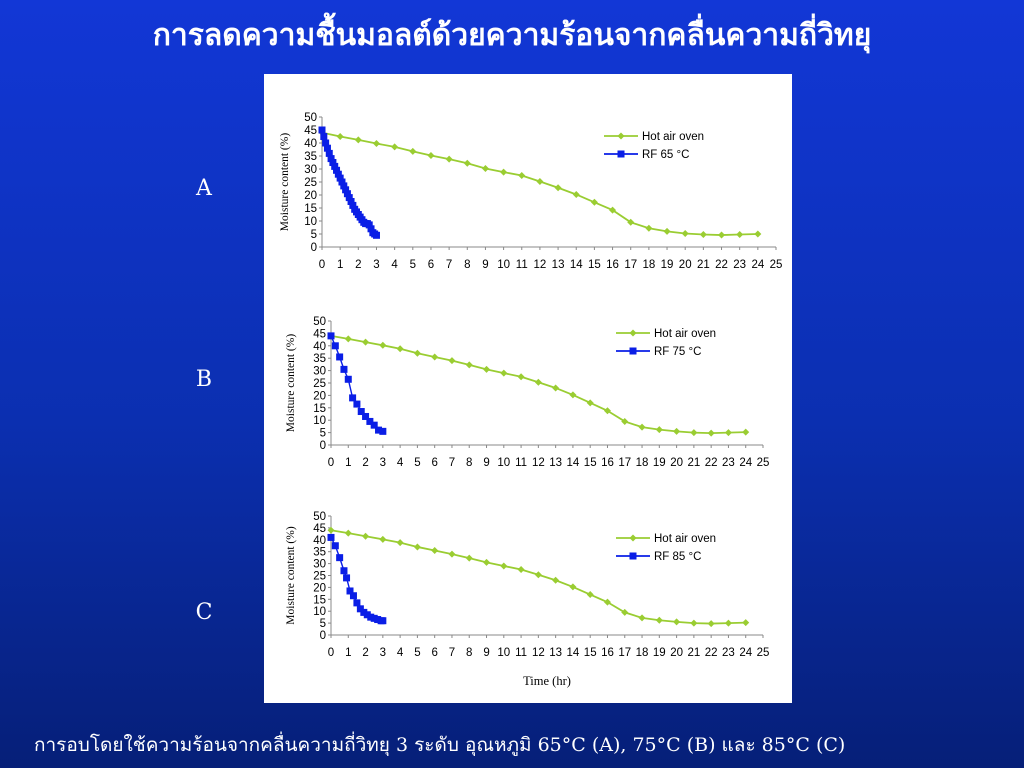 Image resolution: width=1024 pixels, height=768 pixels. What do you see at coordinates (319, 565) in the screenshot?
I see `panel-c-y-tick-label: 30` at bounding box center [319, 565].